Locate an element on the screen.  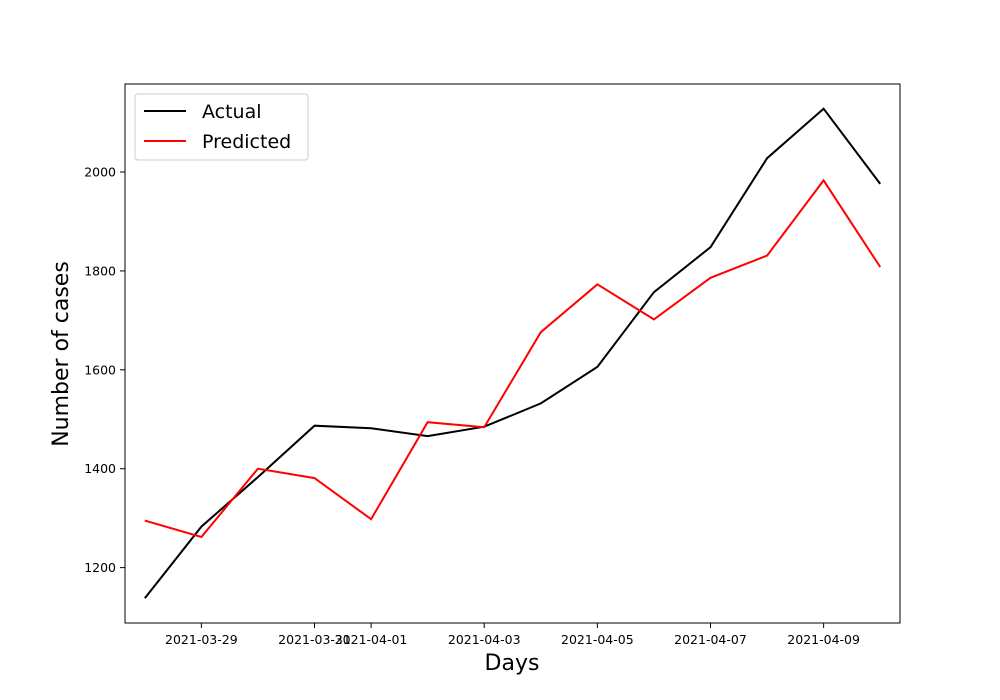
x-tick-label: 2021-04-05 is located at coordinates (597, 639).